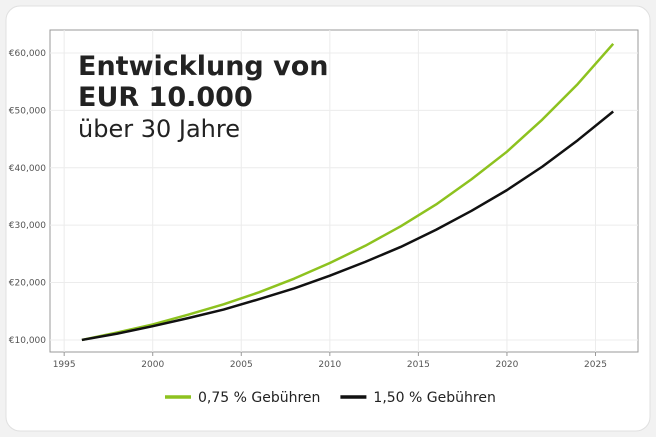 The image size is (656, 437). What do you see at coordinates (159, 129) in the screenshot?
I see `chart-subtitle: über 30 Jahre` at bounding box center [159, 129].